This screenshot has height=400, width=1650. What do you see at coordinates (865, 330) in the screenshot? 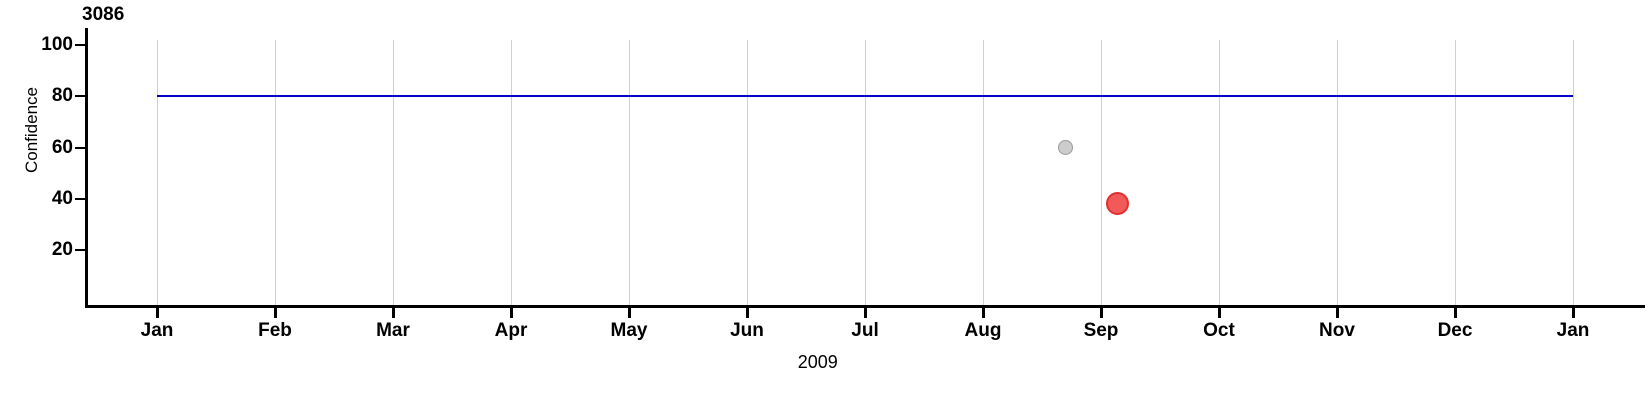
I see `x-axis-tick-label: Jul` at bounding box center [865, 330].